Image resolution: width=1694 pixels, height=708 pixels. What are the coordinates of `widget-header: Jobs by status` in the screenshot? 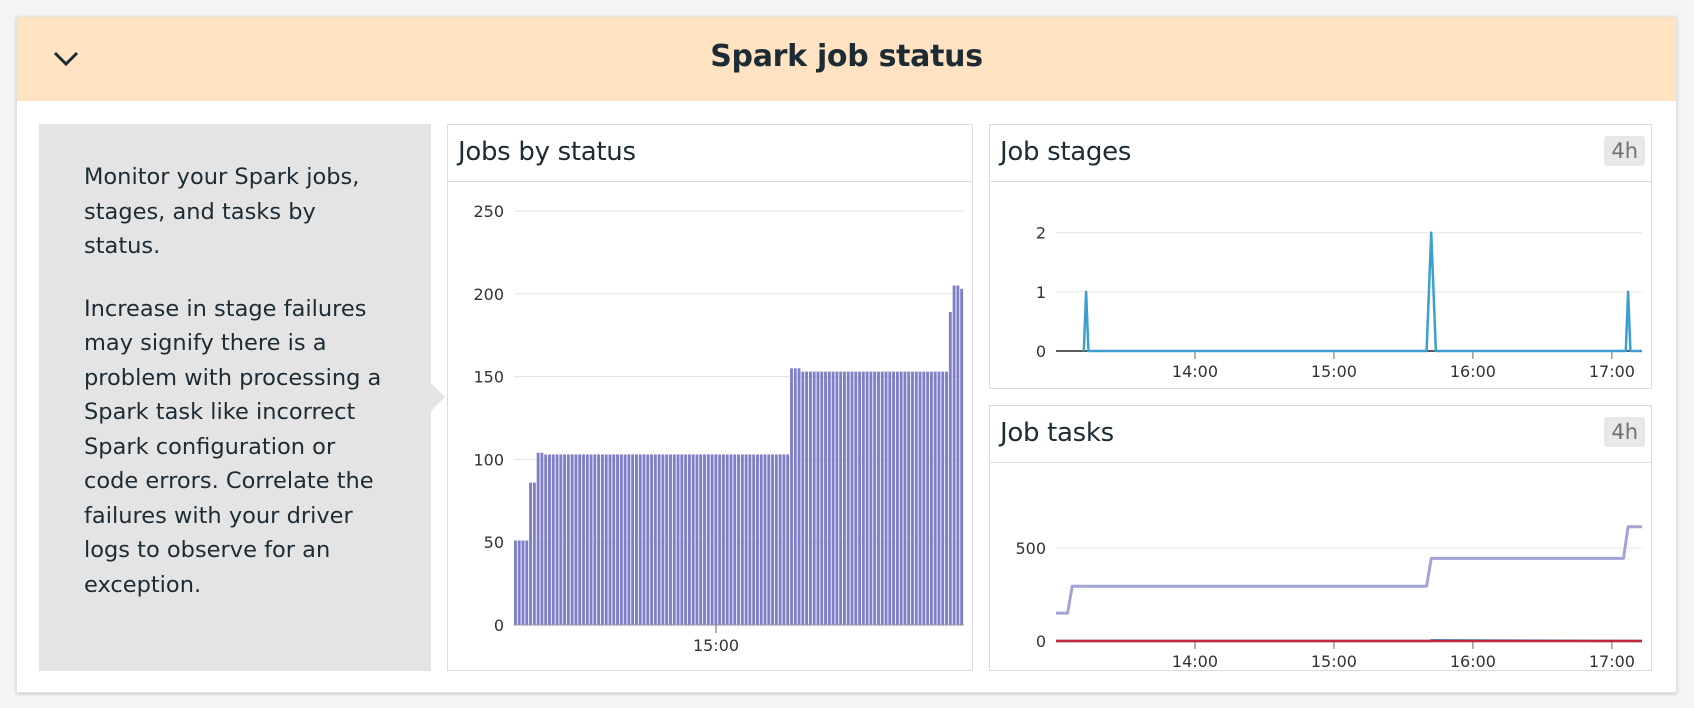 It's located at (710, 153).